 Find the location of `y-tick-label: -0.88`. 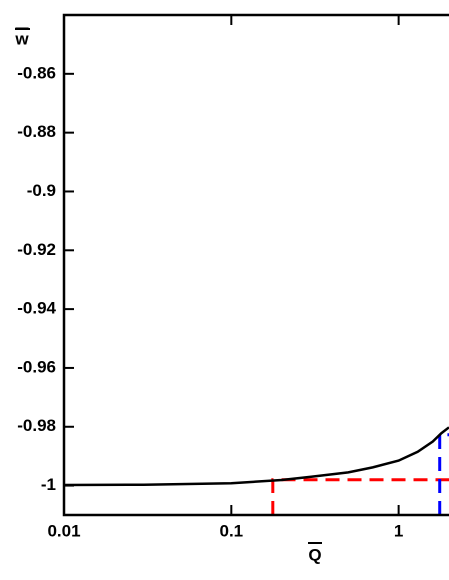

y-tick-label: -0.88 is located at coordinates (36, 131).